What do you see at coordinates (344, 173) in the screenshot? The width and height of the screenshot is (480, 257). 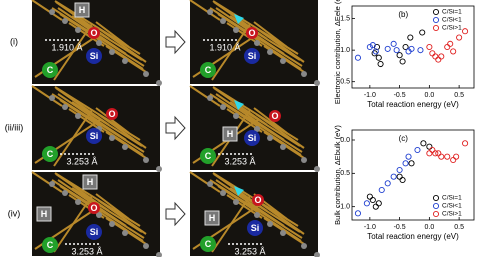 I see `y-tick-label: -0.5` at bounding box center [344, 173].